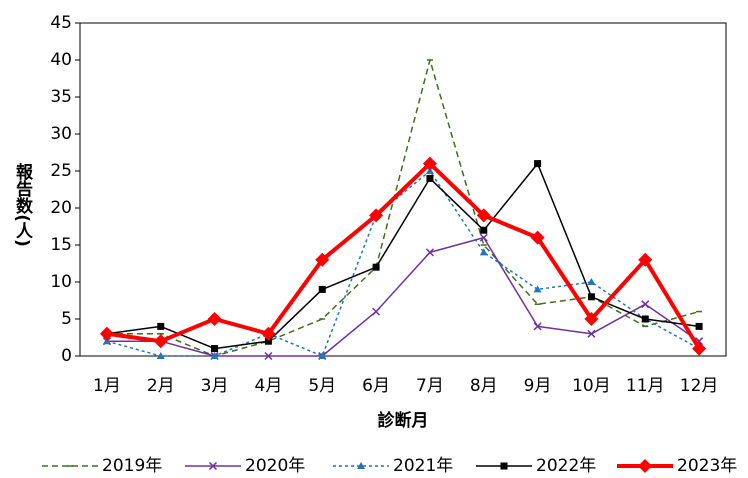 This screenshot has height=478, width=748. I want to click on legend-label: 2022年, so click(566, 466).